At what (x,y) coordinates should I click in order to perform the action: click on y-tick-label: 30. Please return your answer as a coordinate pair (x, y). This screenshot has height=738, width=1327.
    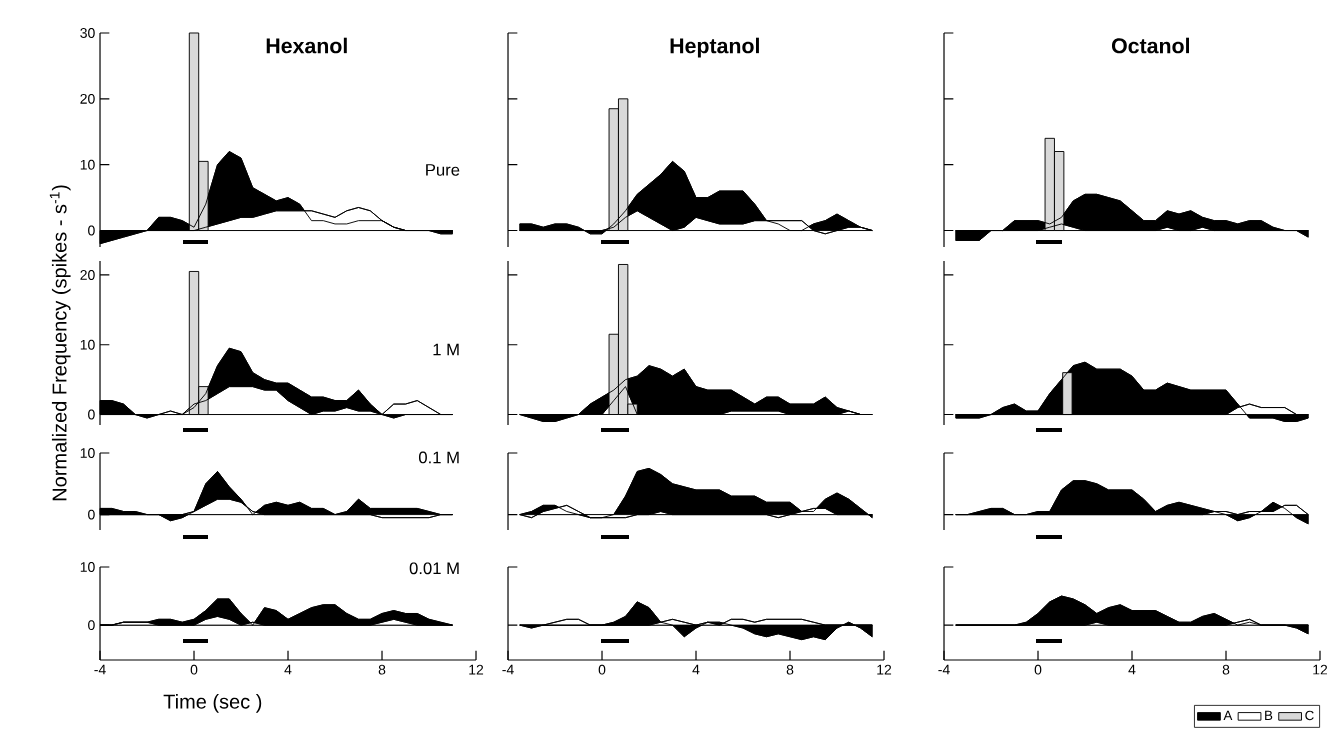
    Looking at the image, I should click on (87, 33).